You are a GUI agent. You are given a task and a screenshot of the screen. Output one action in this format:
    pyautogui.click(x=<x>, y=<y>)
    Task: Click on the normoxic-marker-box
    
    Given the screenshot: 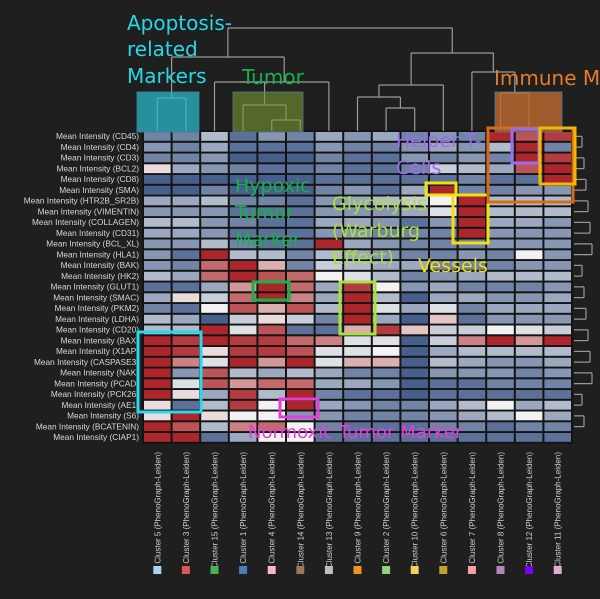 What is the action you would take?
    pyautogui.click(x=299, y=408)
    